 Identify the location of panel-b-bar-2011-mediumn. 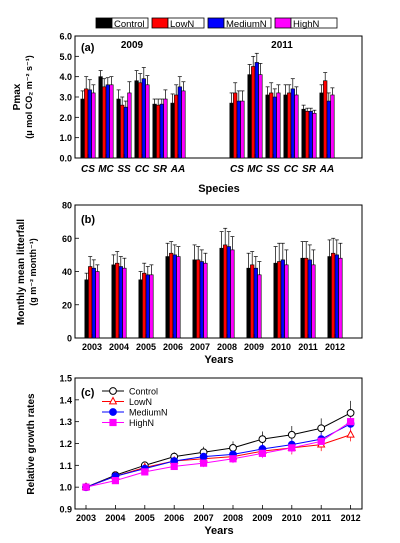
(309, 299).